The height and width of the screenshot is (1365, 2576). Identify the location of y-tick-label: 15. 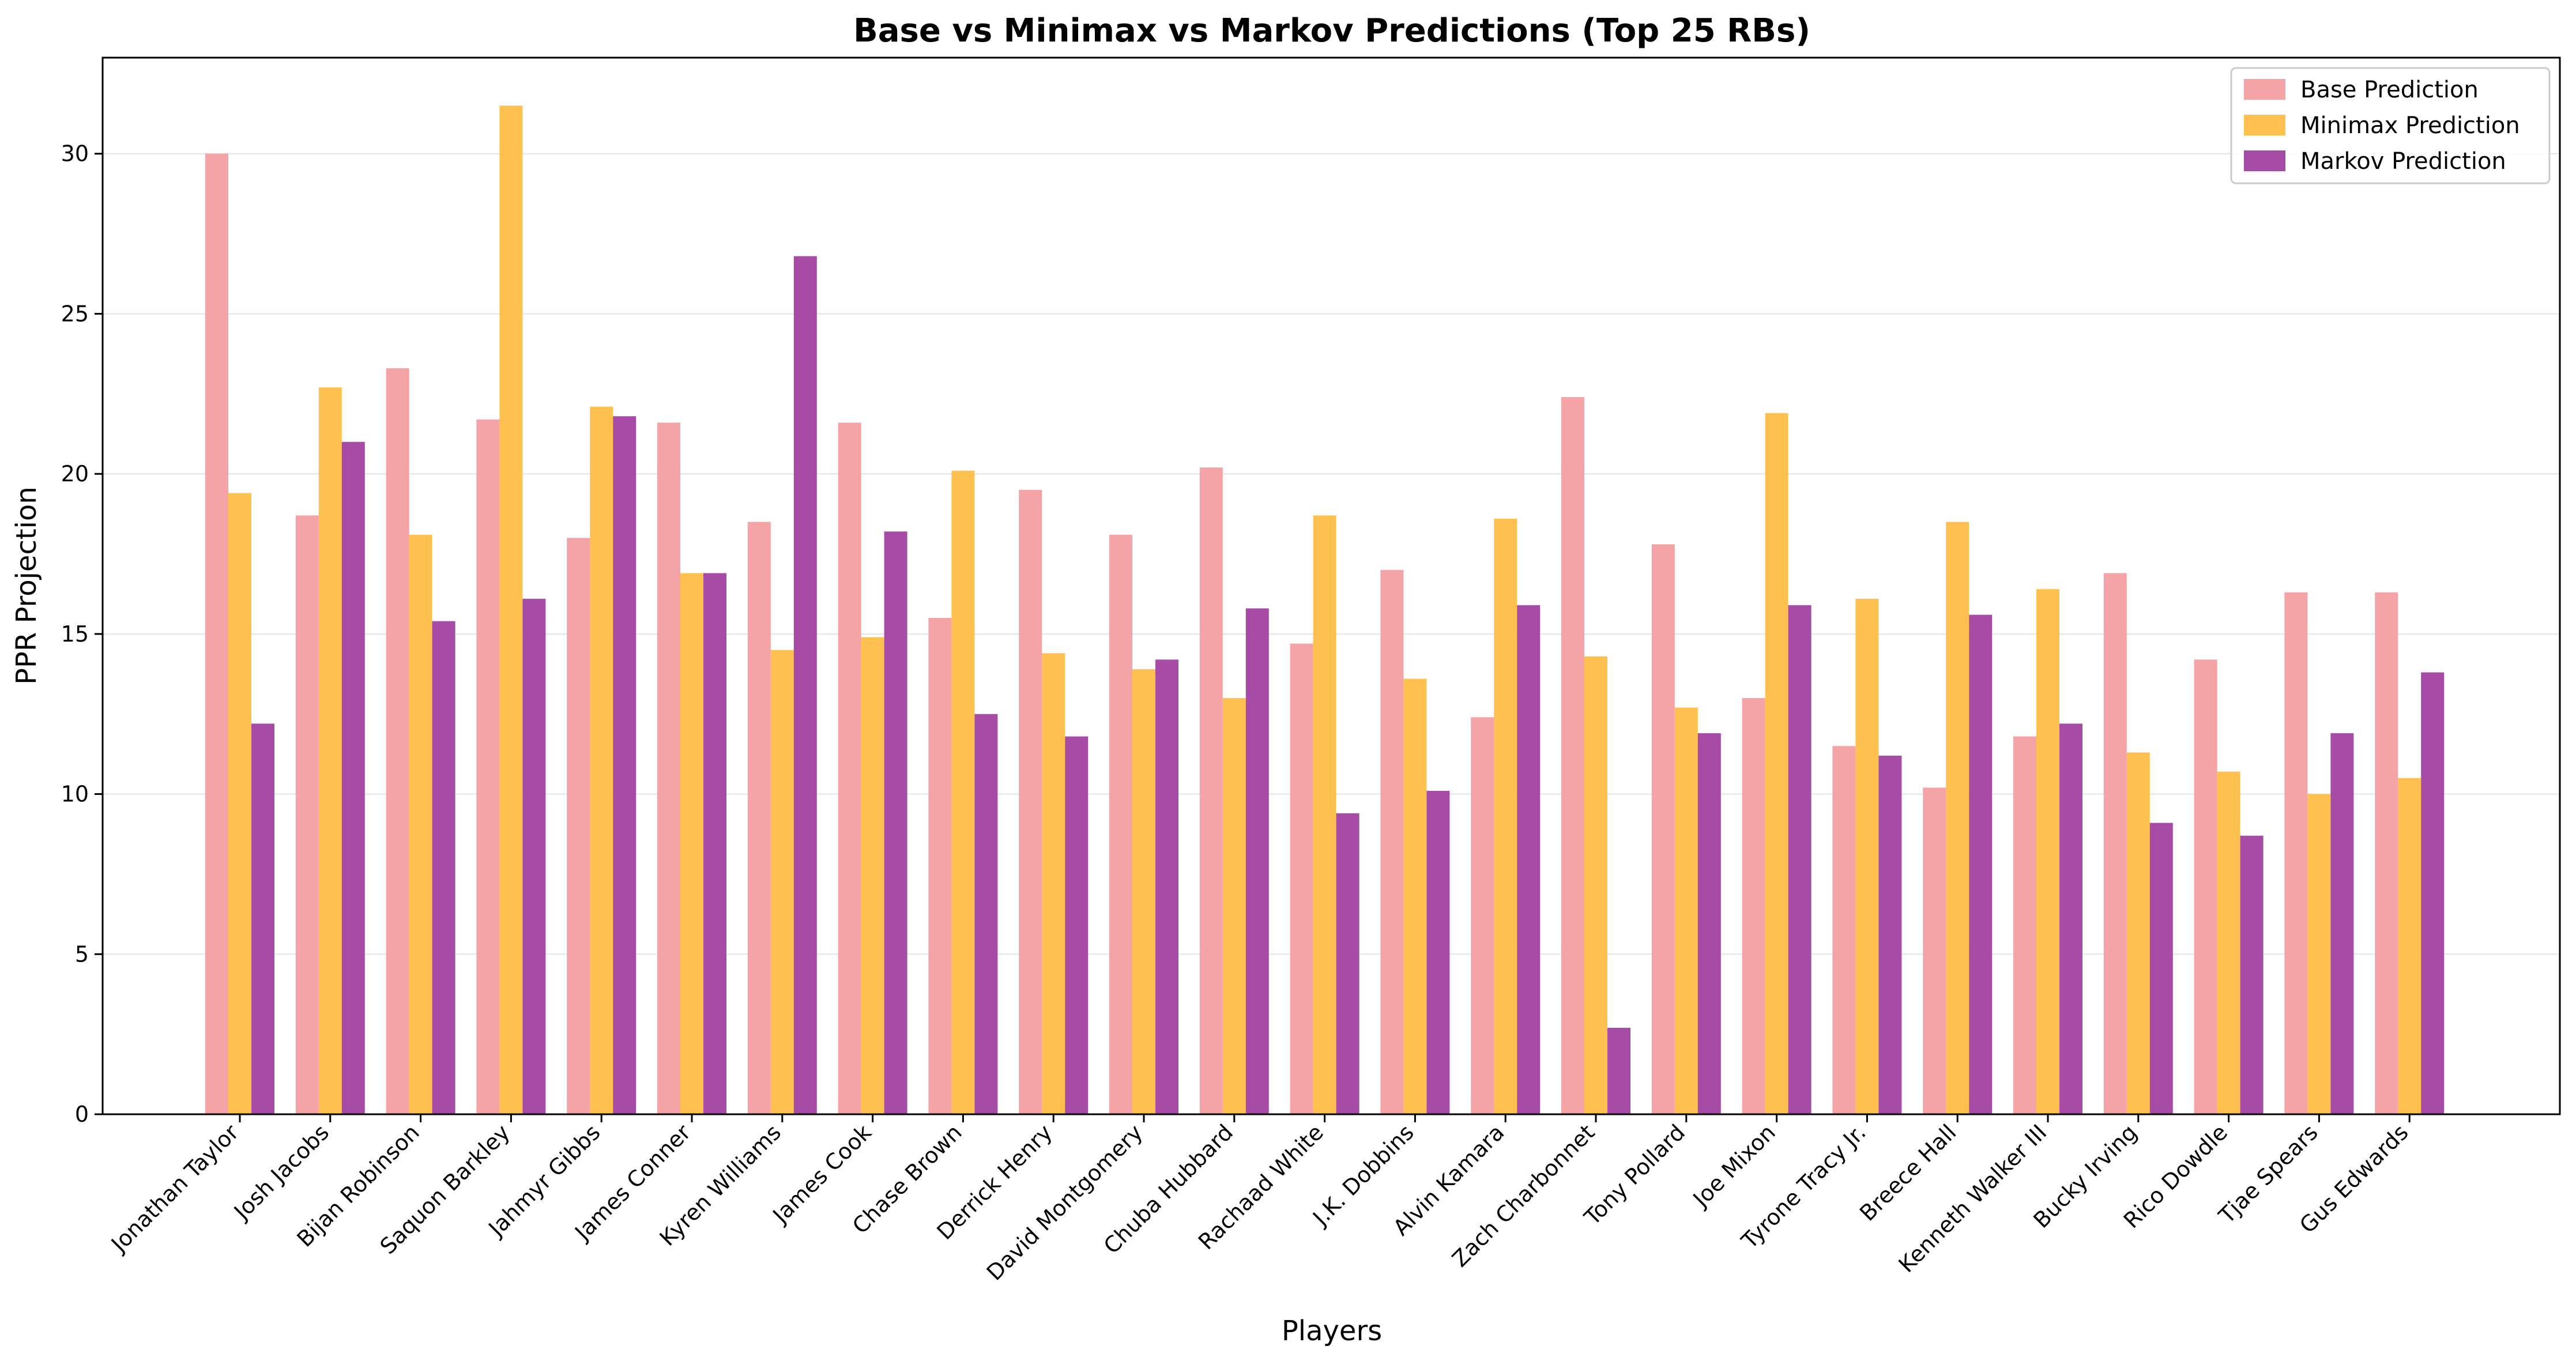
(75, 634).